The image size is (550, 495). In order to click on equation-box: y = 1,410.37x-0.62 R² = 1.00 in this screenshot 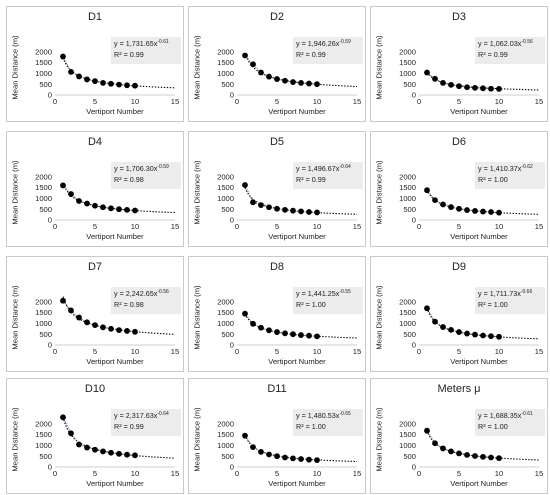, I will do `click(510, 175)`.